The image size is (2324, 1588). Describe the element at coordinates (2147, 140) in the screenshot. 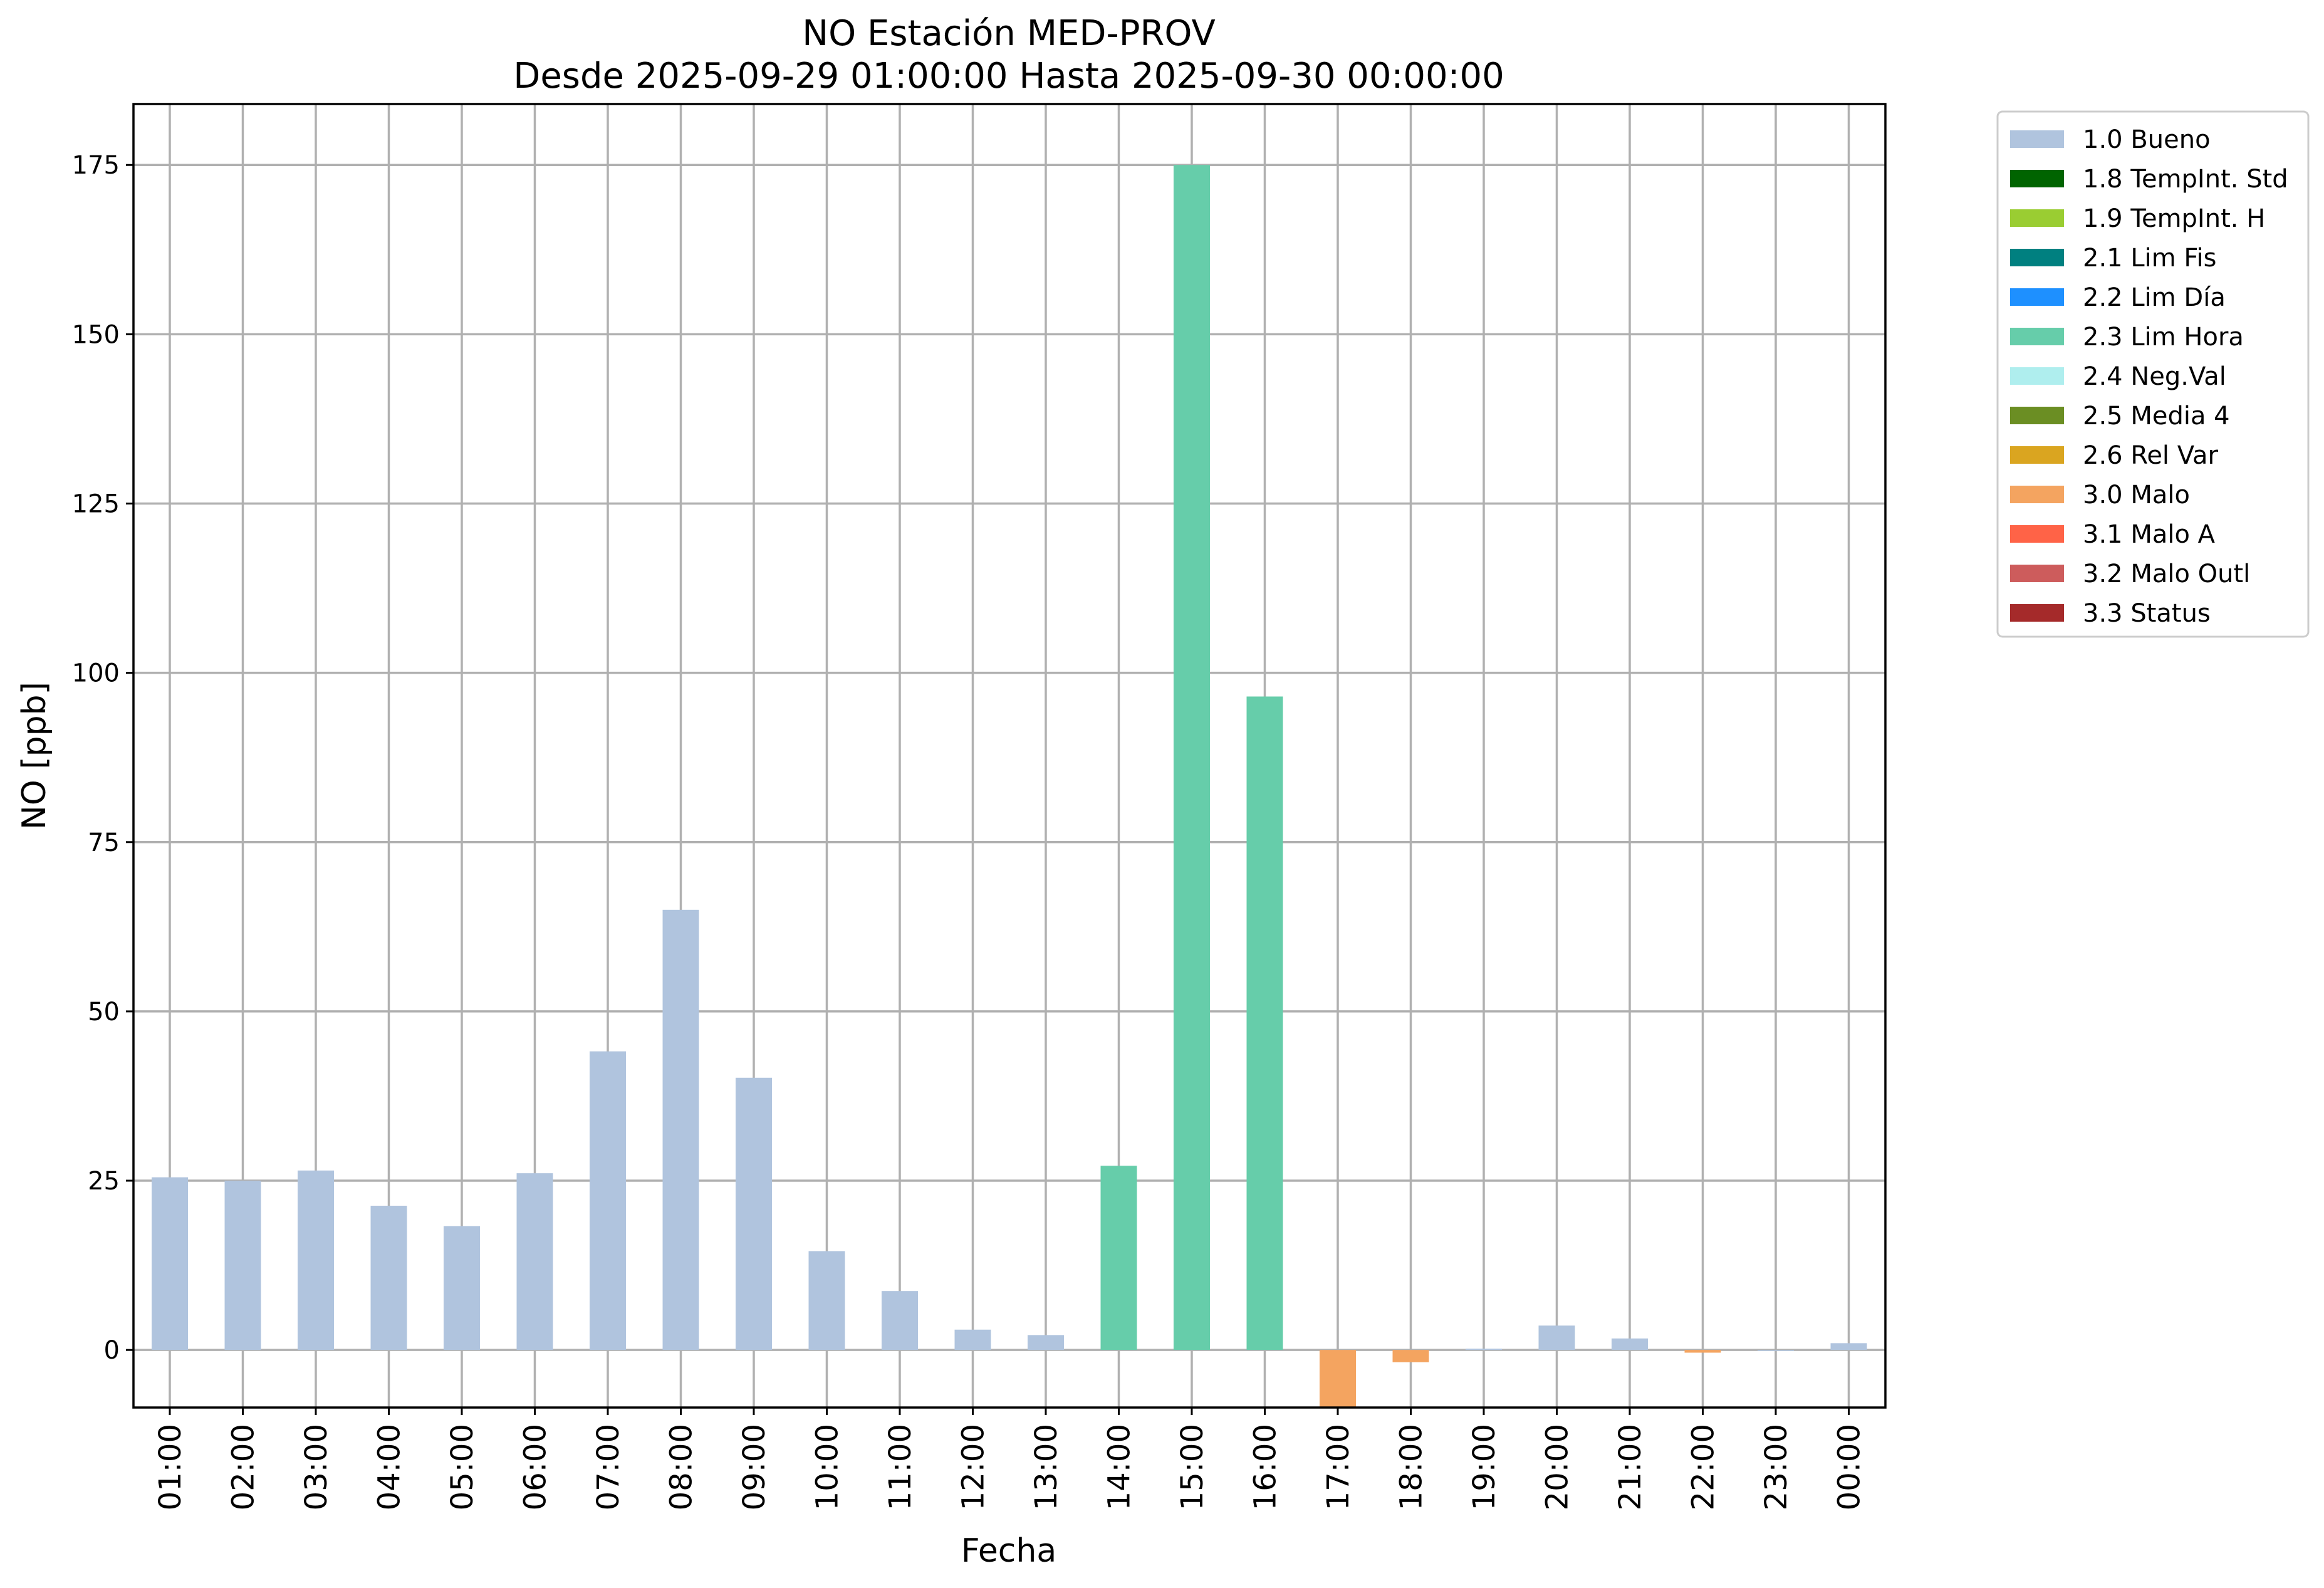

I see `legend-entry: 1.0 Bueno` at that location.